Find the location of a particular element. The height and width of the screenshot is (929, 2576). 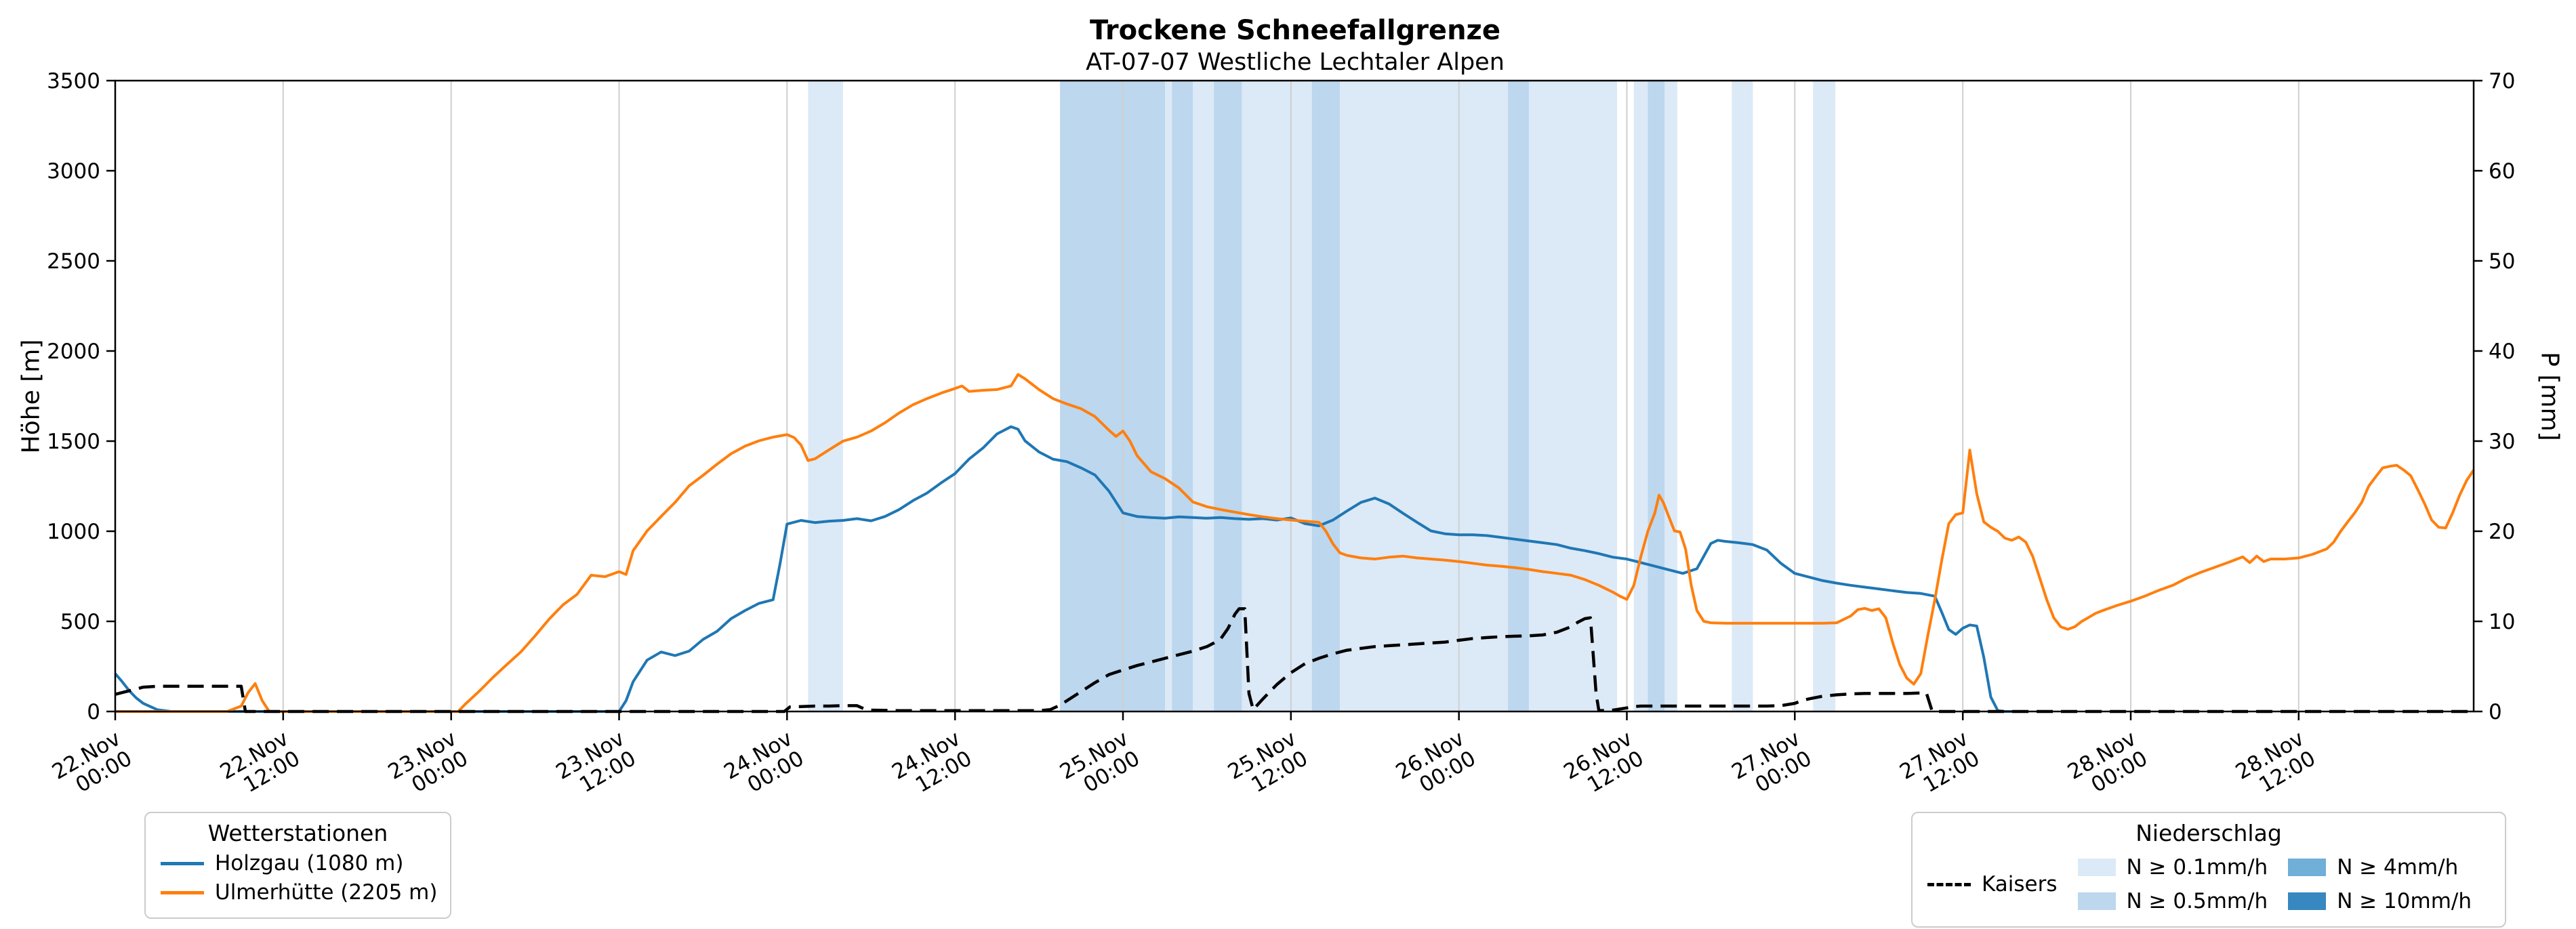

y-tick-label-right: 0 is located at coordinates (2495, 712).